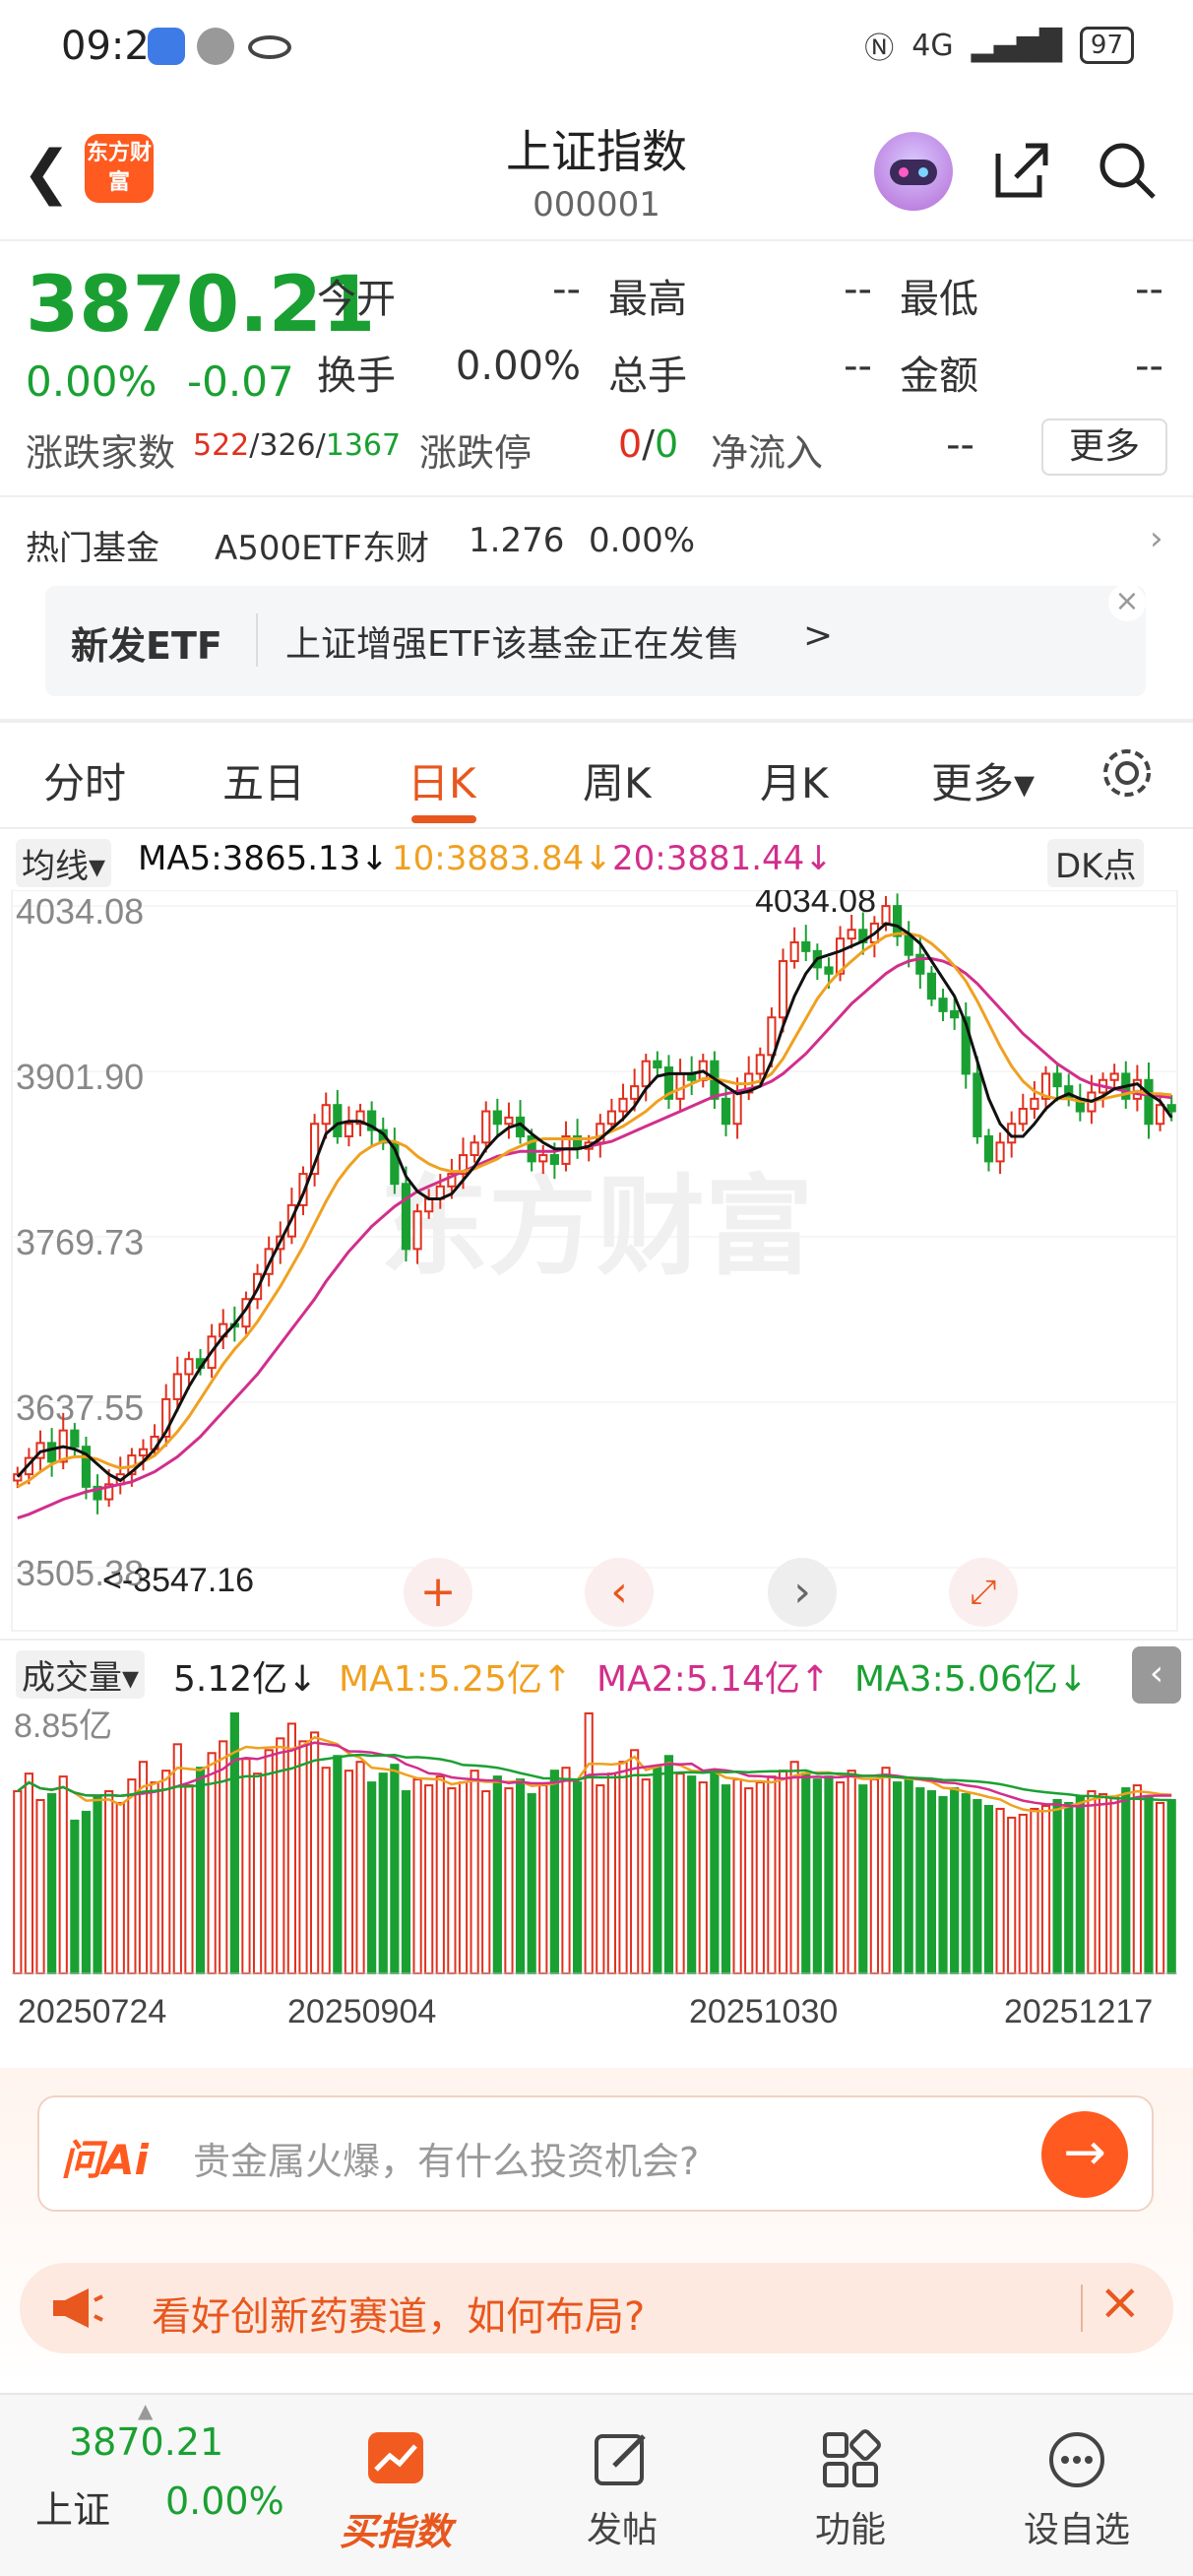 The width and height of the screenshot is (1193, 2576). What do you see at coordinates (446, 2161) in the screenshot?
I see `ai-placeholder: 贵金属火爆，有什么投资机会?` at bounding box center [446, 2161].